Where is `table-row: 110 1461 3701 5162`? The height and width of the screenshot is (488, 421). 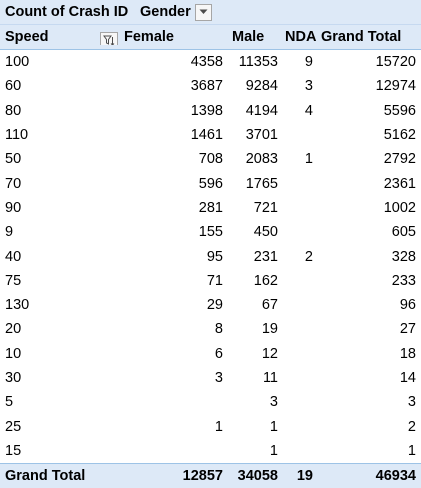 table-row: 110 1461 3701 5162 is located at coordinates (210, 135).